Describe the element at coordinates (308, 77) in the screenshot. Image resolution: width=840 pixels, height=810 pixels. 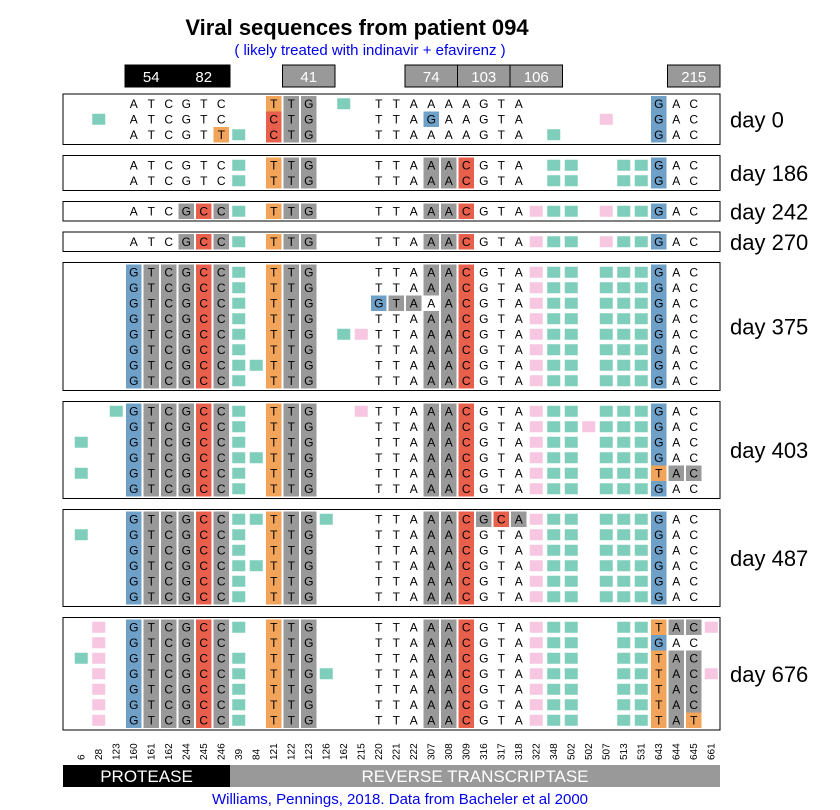
I see `codon-label-1: 41` at that location.